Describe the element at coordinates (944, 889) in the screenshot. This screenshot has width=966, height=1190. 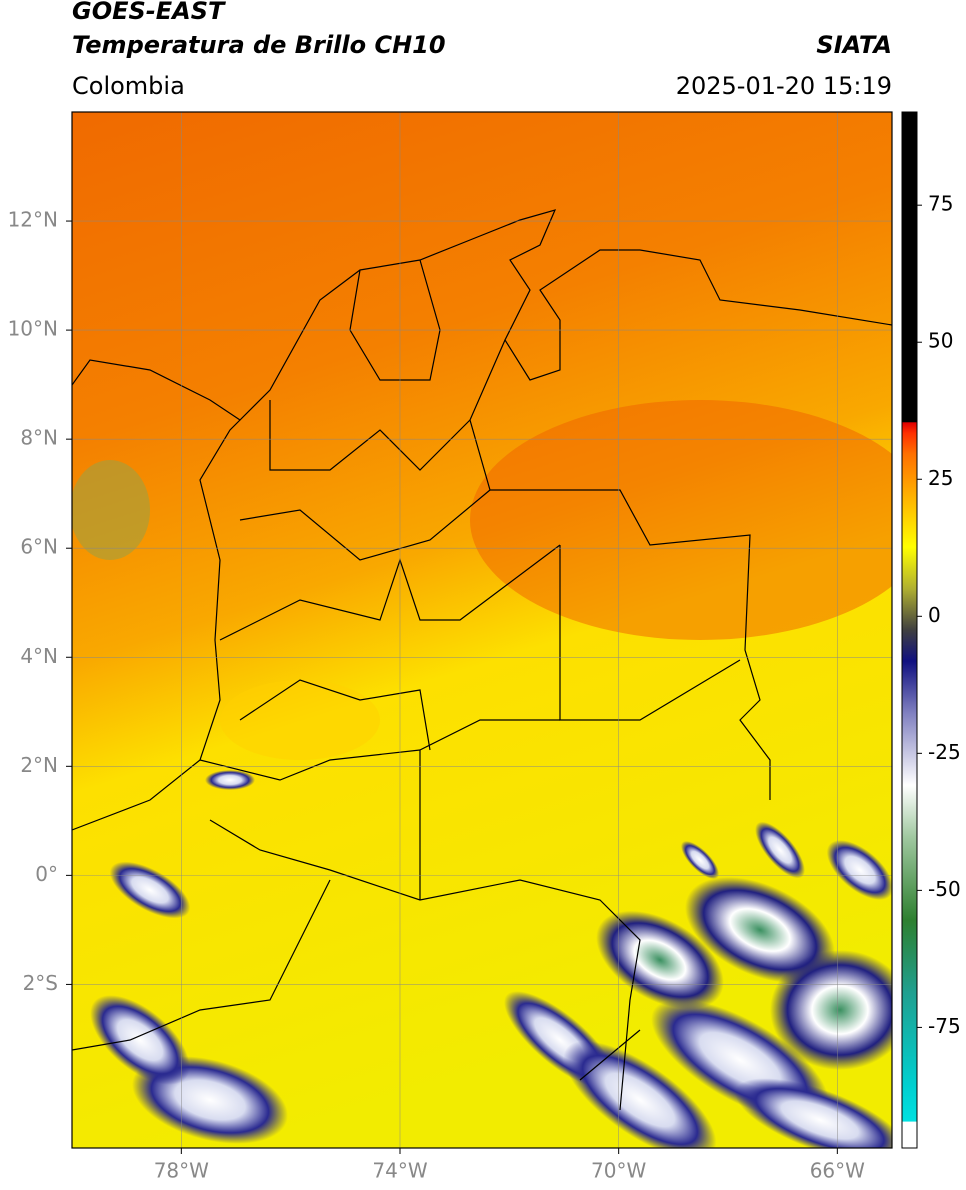
I see `colorbar-label: -50` at that location.